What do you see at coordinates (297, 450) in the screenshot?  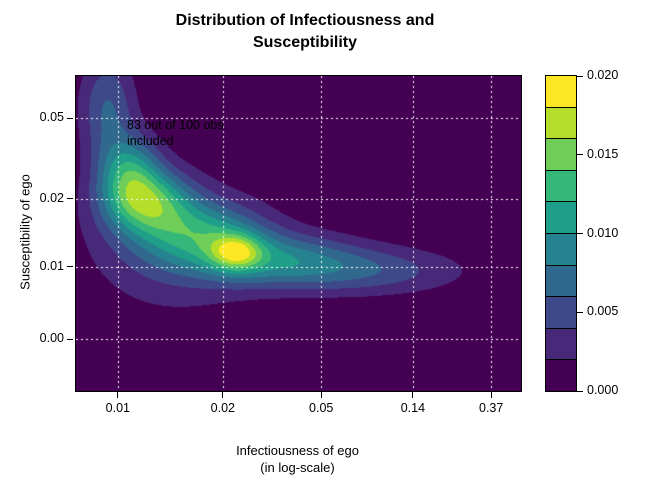 I see `x-axis-label-line1: Infectiousness of ego` at bounding box center [297, 450].